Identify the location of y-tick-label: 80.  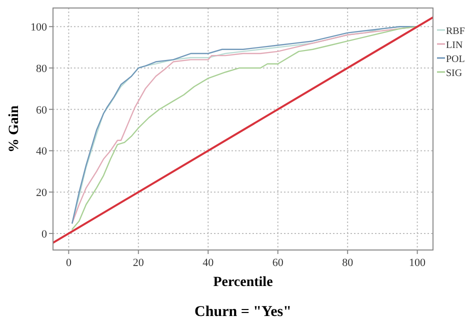
(42, 68).